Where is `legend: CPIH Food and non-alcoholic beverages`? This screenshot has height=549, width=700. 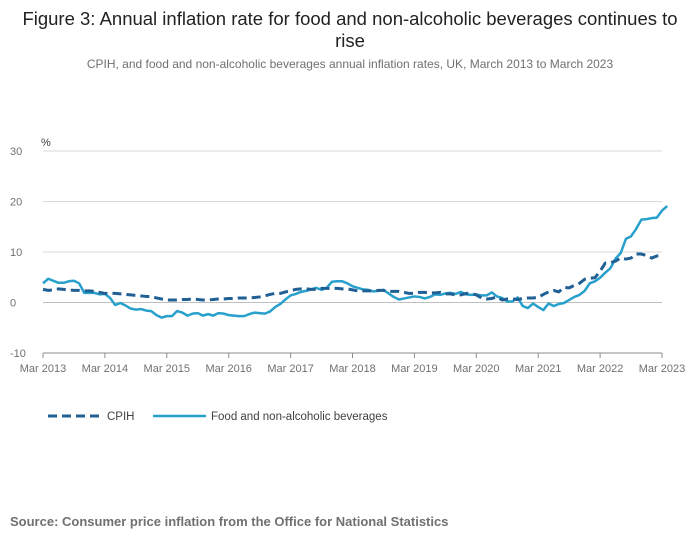
legend: CPIH Food and non-alcoholic beverages is located at coordinates (218, 417).